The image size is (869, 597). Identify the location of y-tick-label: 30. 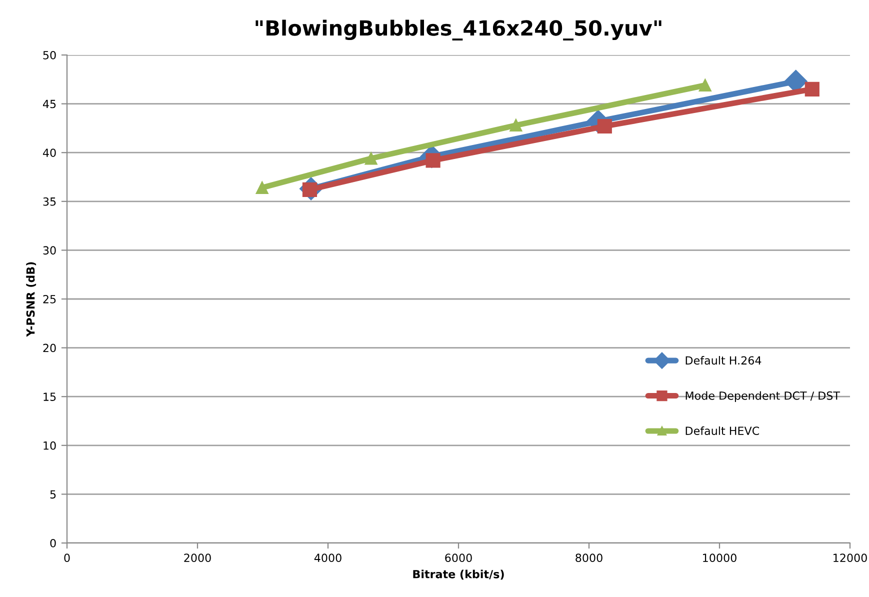
(49, 250).